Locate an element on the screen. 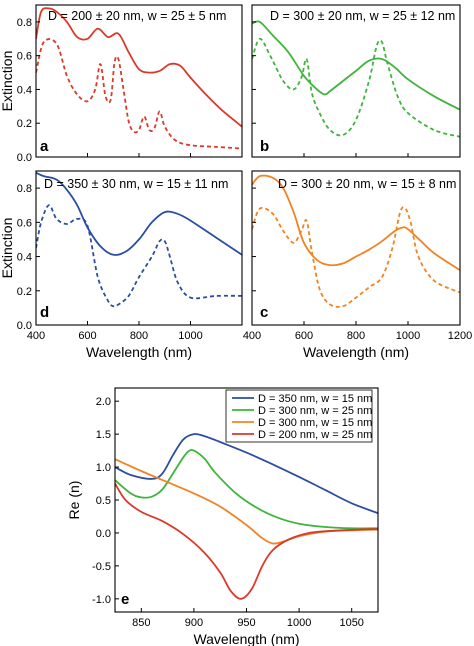  x-tick-label: 1200 is located at coordinates (460, 336).